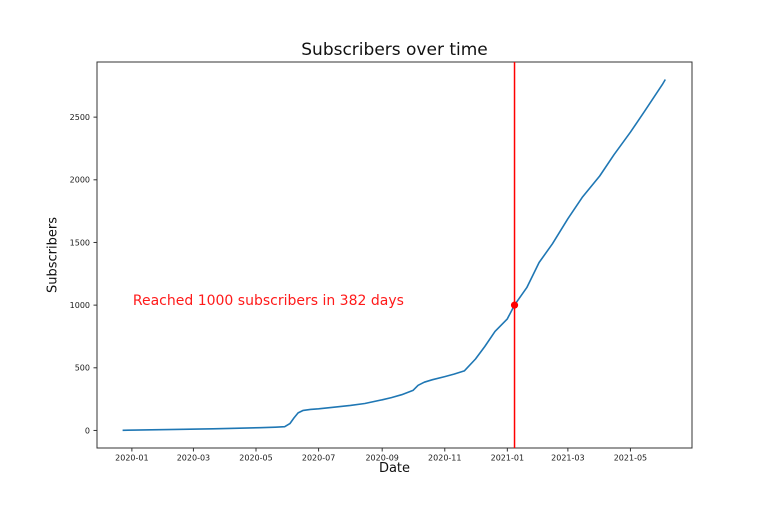 Image resolution: width=768 pixels, height=512 pixels. Describe the element at coordinates (83, 274) in the screenshot. I see `y-axis-ticks: 0 500 1000 1500 2000 2500` at that location.